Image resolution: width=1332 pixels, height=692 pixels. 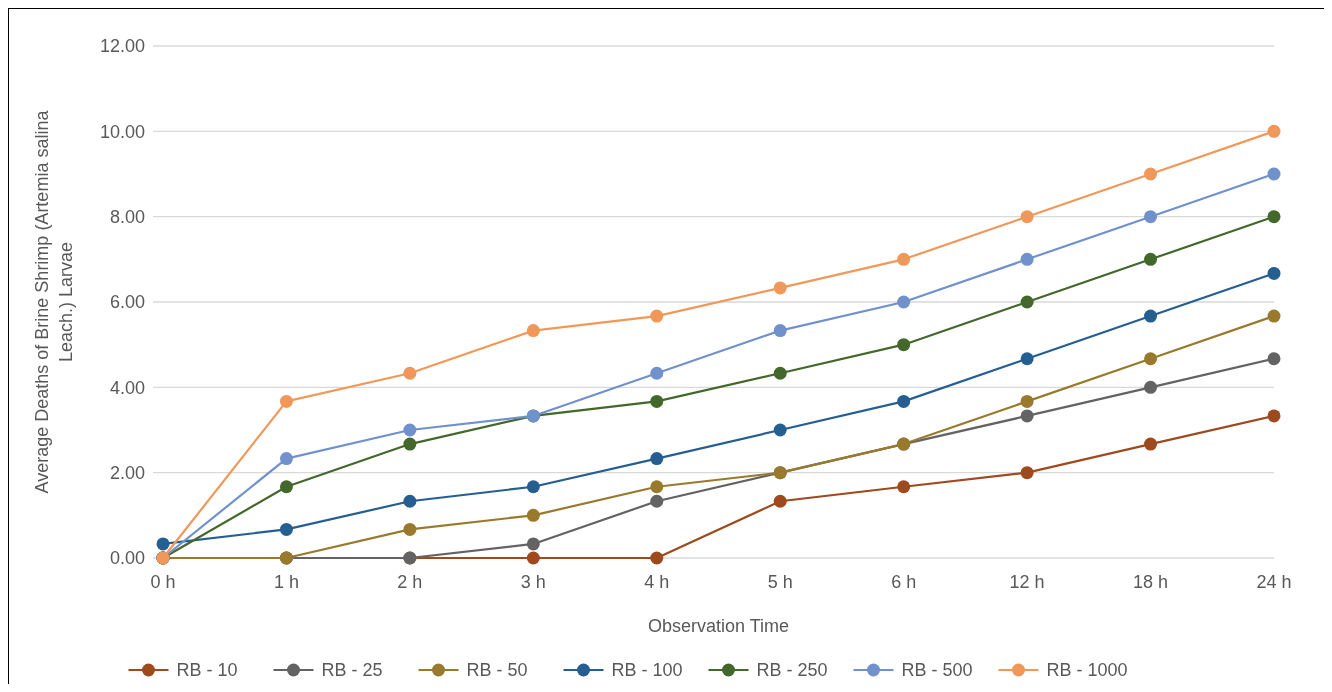 What do you see at coordinates (127, 216) in the screenshot?
I see `y-tick-label: 8.00` at bounding box center [127, 216].